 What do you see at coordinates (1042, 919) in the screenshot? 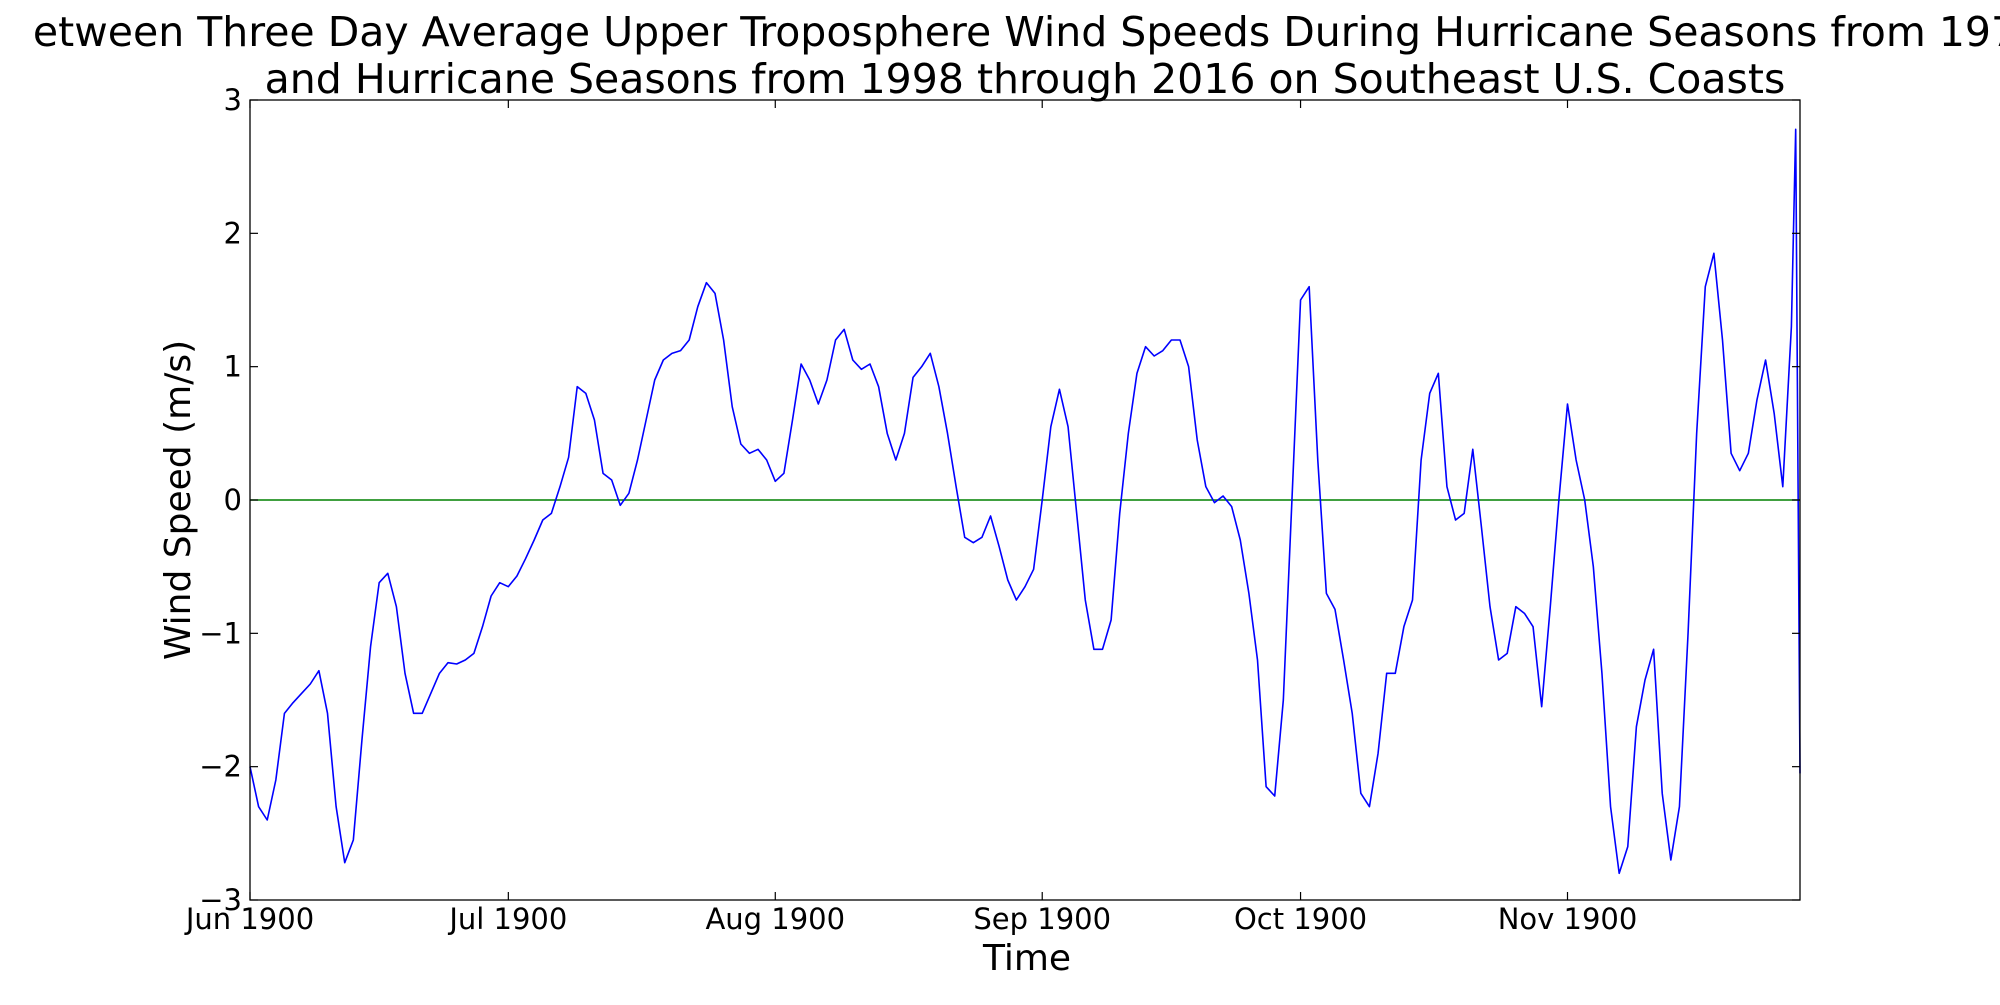
I see `x-tick-label: Sep 1900` at bounding box center [1042, 919].